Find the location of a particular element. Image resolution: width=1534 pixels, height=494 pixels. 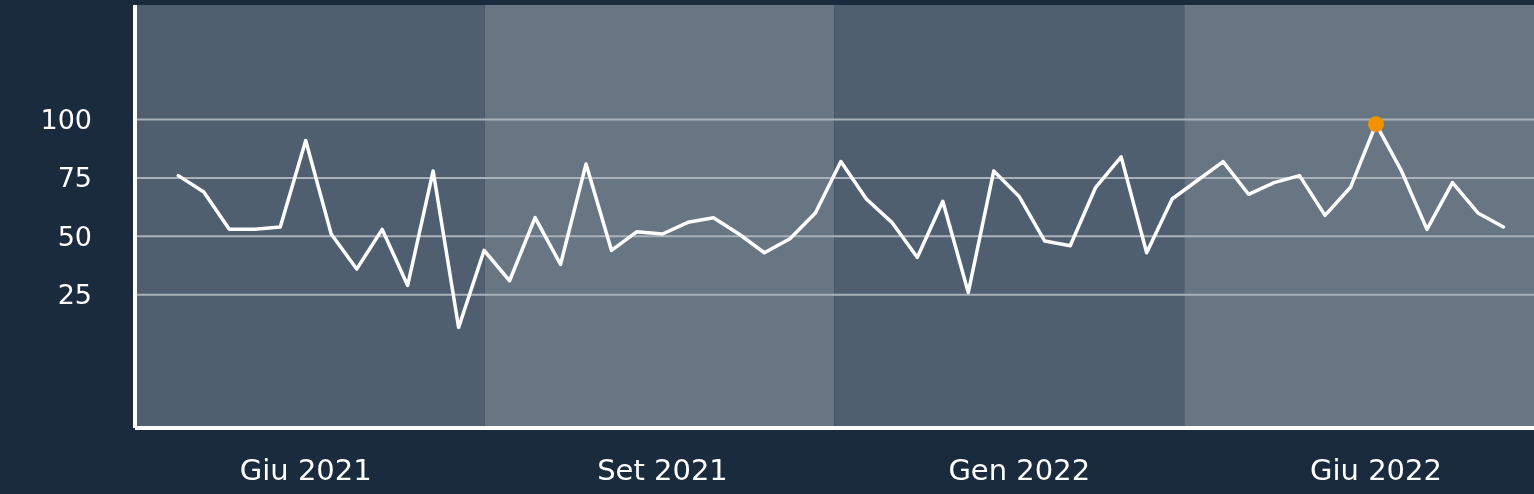

x-tick-label: Set 2021 is located at coordinates (662, 470).